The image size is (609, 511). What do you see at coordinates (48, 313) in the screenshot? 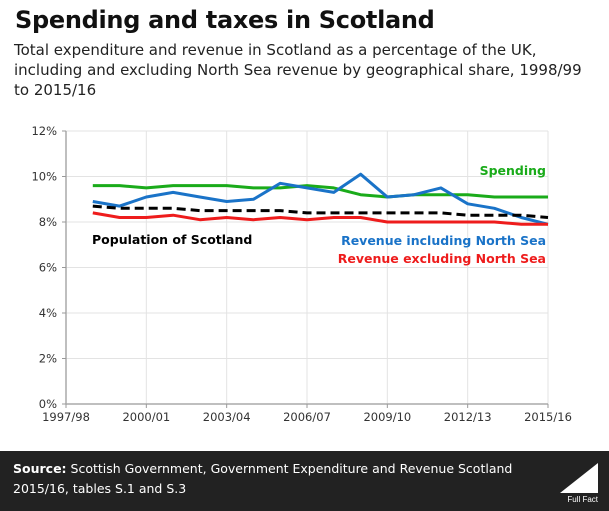
I see `y-tick-label: 4%` at bounding box center [48, 313].